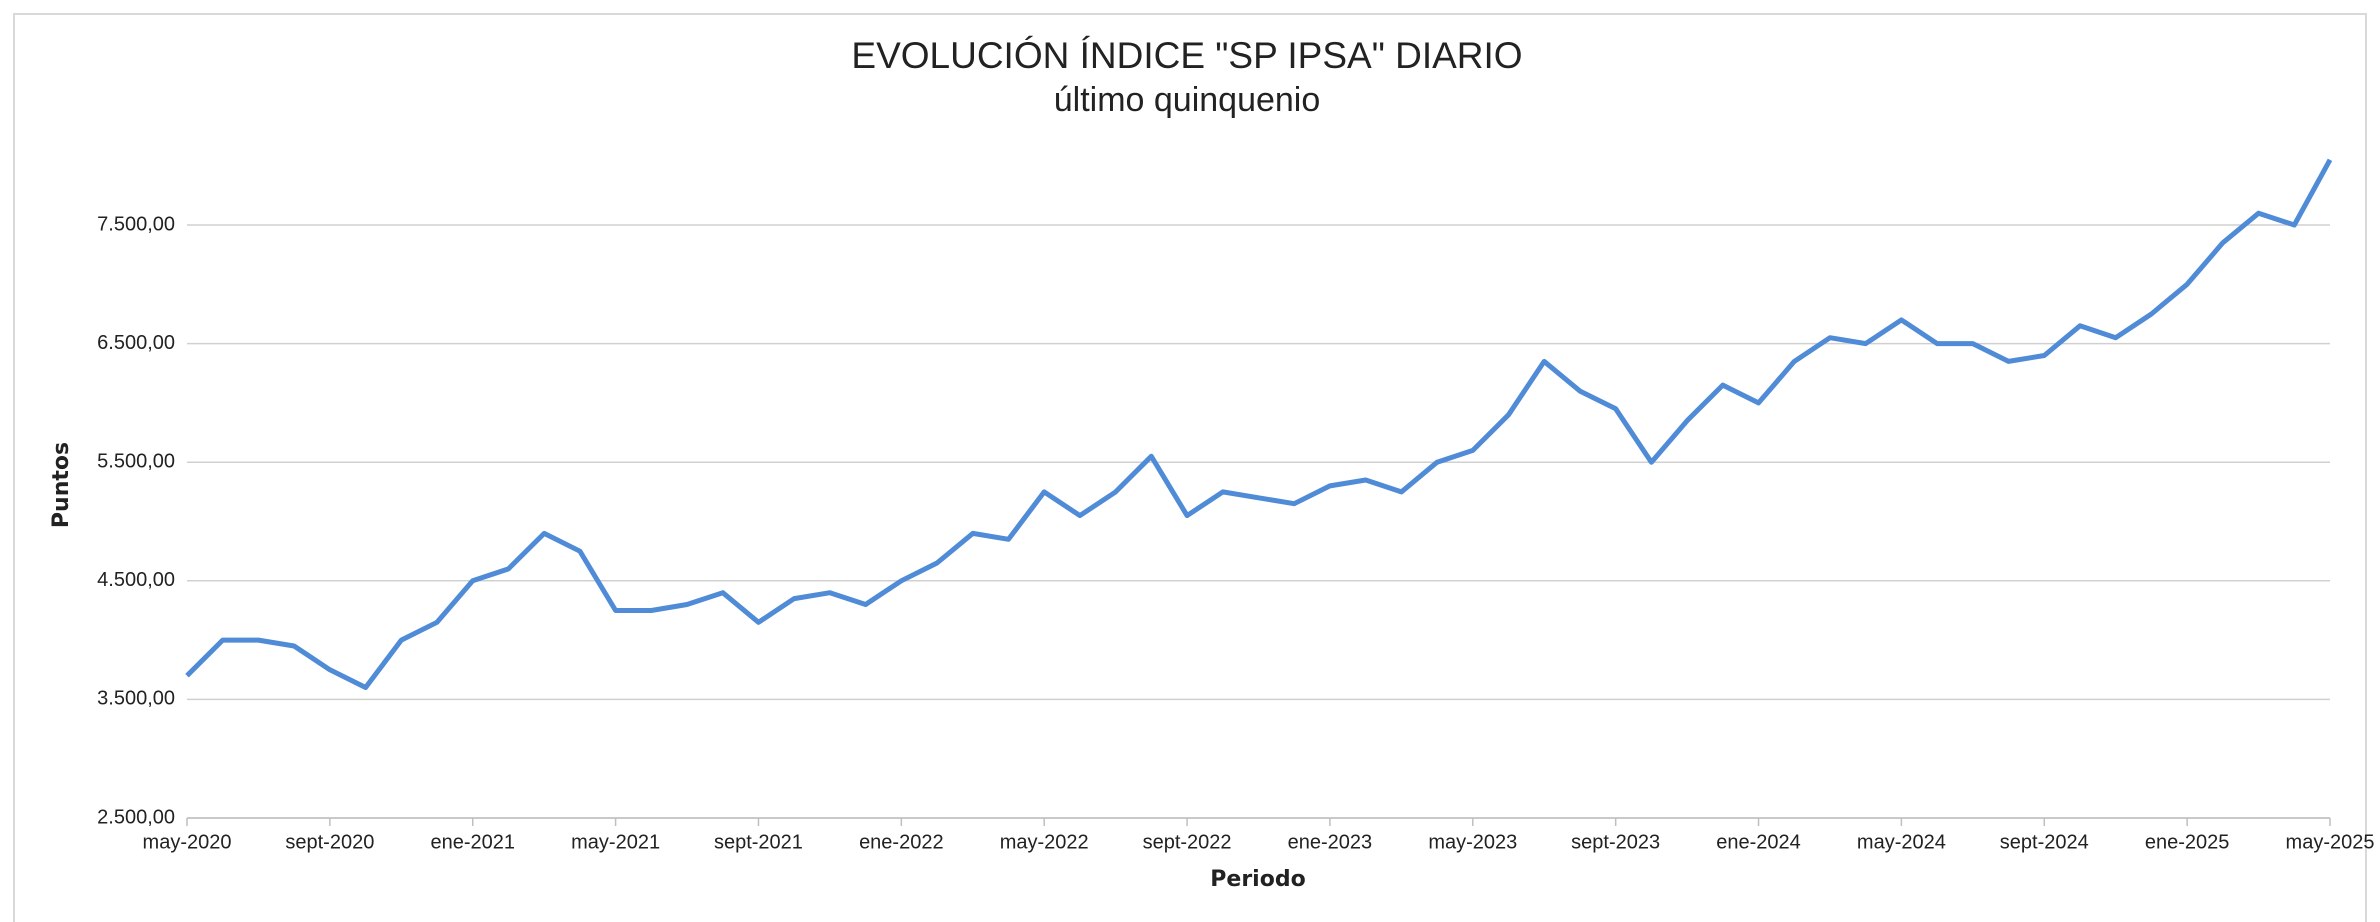 This screenshot has width=2380, height=922. Describe the element at coordinates (1187, 842) in the screenshot. I see `x-tick-label: sept-2022` at that location.